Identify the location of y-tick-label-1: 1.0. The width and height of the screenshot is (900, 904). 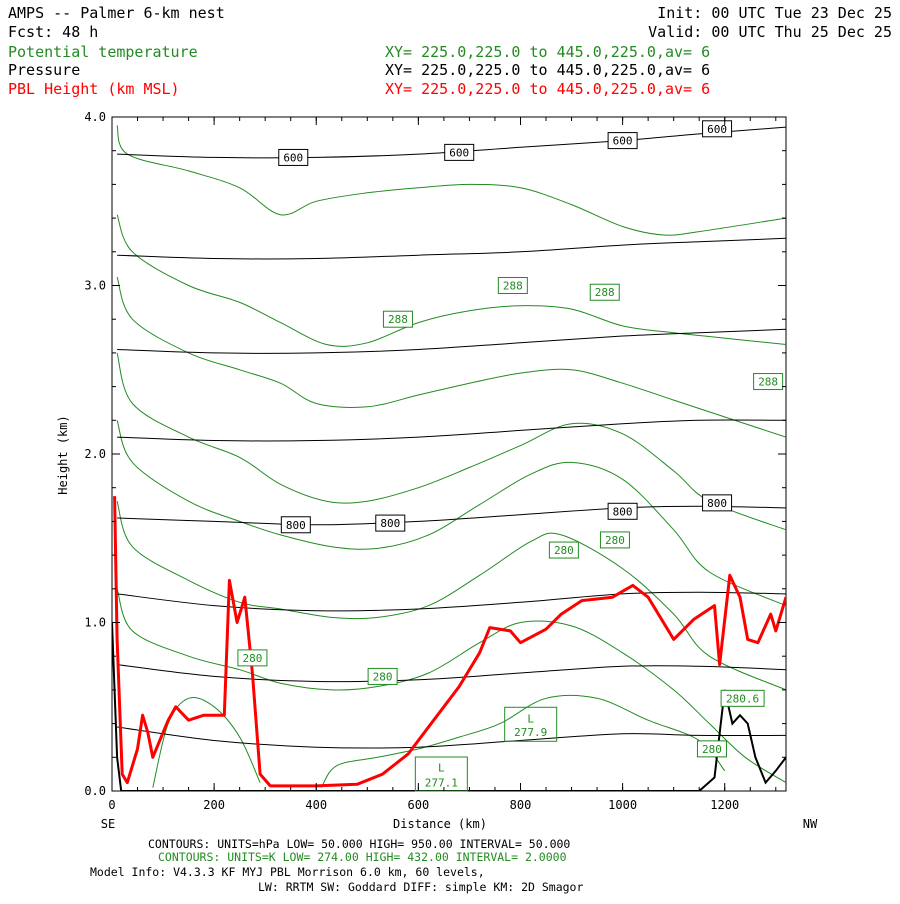
(95, 623).